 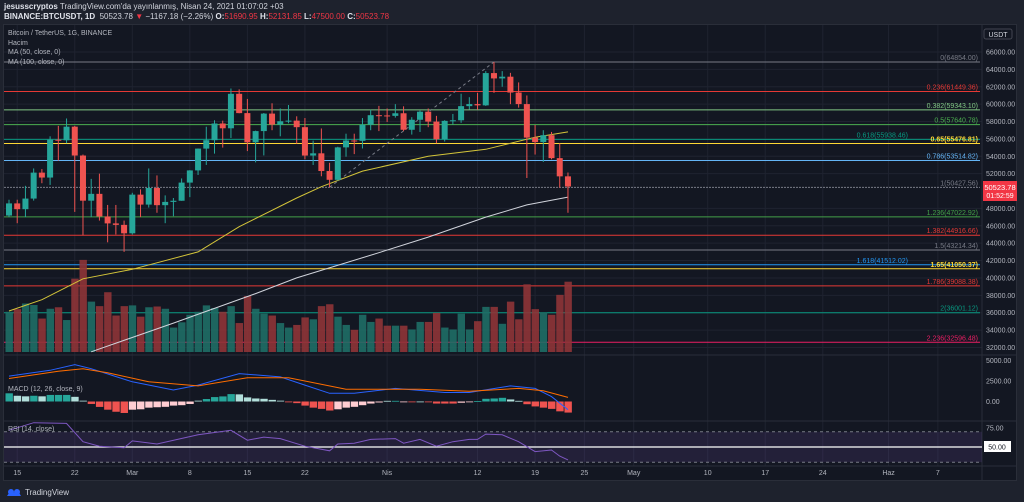 I want to click on legend-volume: Hacim, so click(x=18, y=43).